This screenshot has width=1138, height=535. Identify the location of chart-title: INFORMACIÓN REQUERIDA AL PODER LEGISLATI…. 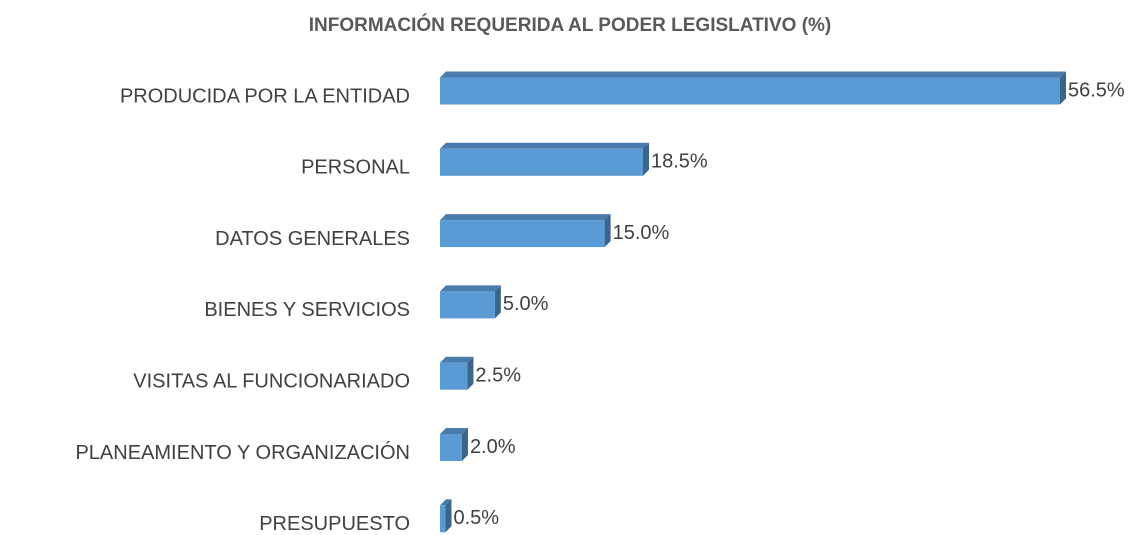
(570, 25).